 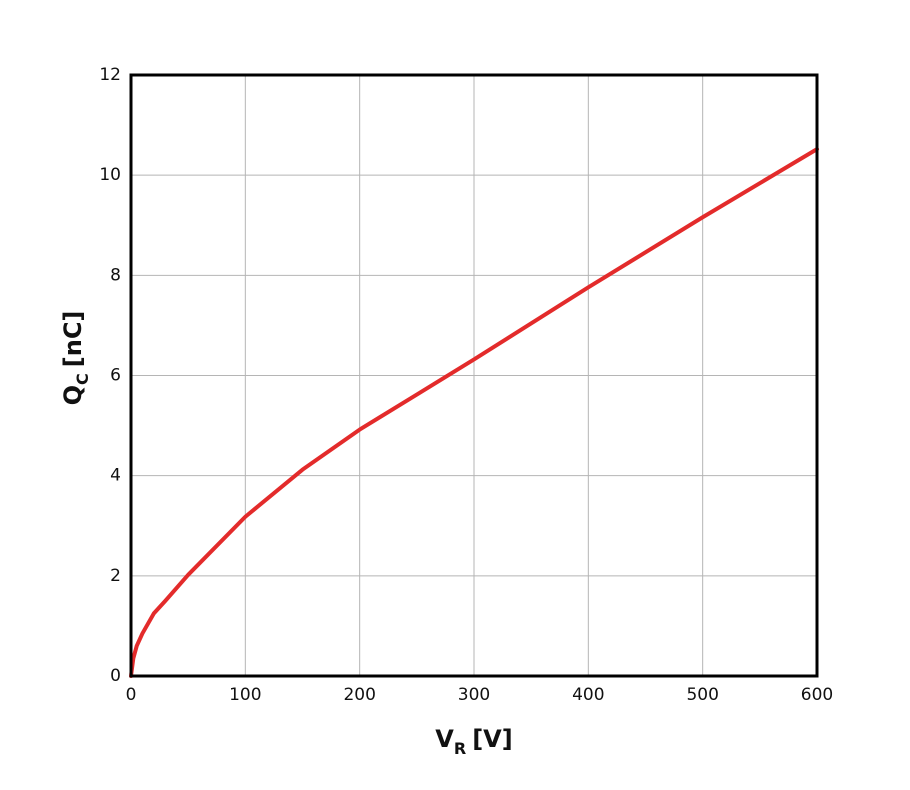 What do you see at coordinates (460, 748) in the screenshot?
I see `x-axis-label-sub: R` at bounding box center [460, 748].